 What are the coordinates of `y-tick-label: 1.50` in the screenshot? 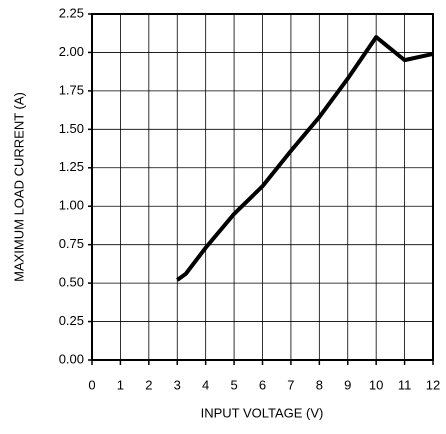 It's located at (71, 128).